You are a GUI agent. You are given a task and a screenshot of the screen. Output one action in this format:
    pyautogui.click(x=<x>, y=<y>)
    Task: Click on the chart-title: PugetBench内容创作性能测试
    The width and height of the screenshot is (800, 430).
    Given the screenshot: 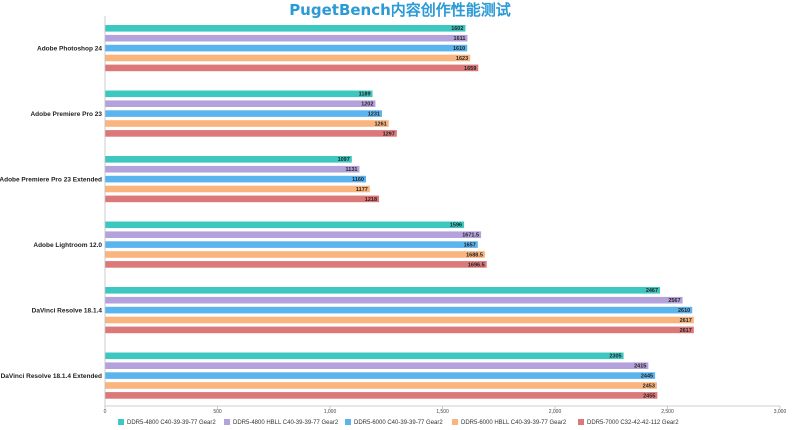 What is the action you would take?
    pyautogui.click(x=400, y=10)
    